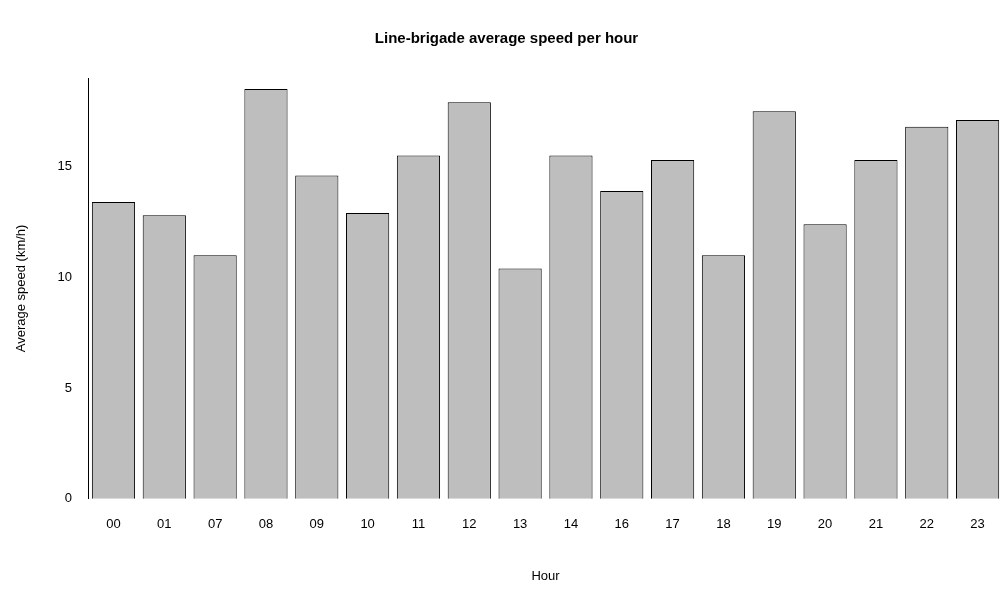  Describe the element at coordinates (65, 166) in the screenshot. I see `y-tick-label: 15` at that location.